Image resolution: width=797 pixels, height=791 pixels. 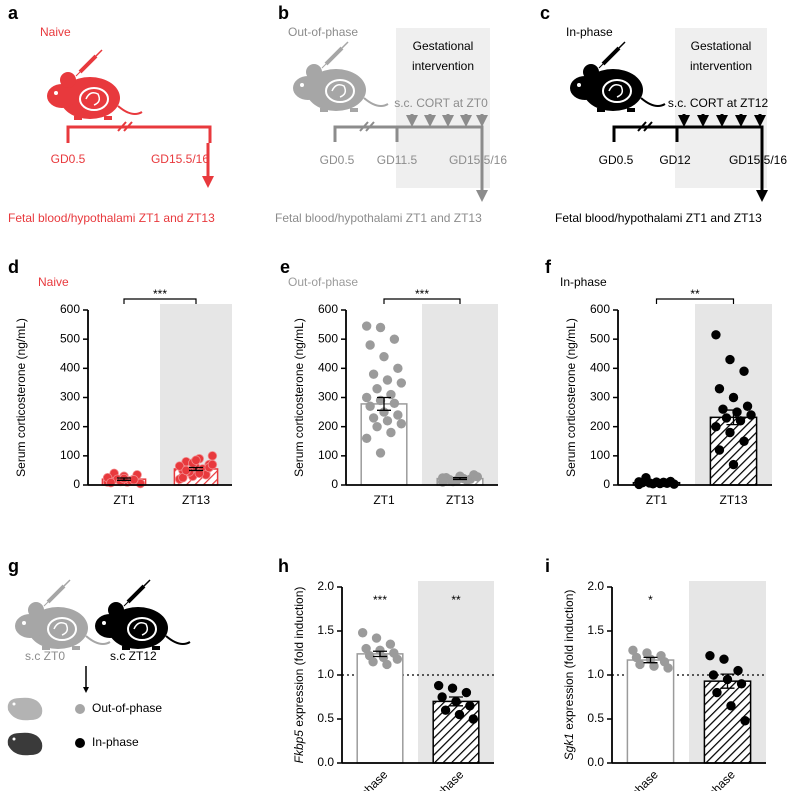 I want to click on timeline, so click(x=688, y=133).